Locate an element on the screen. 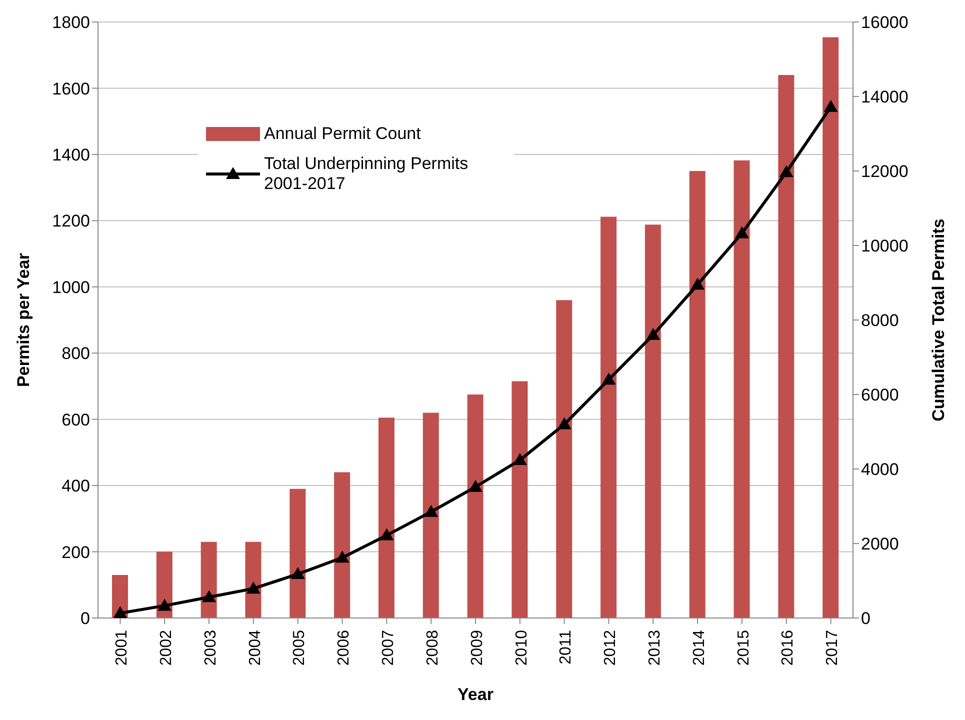 This screenshot has height=720, width=965. x-tick-label: 2010 is located at coordinates (521, 648).